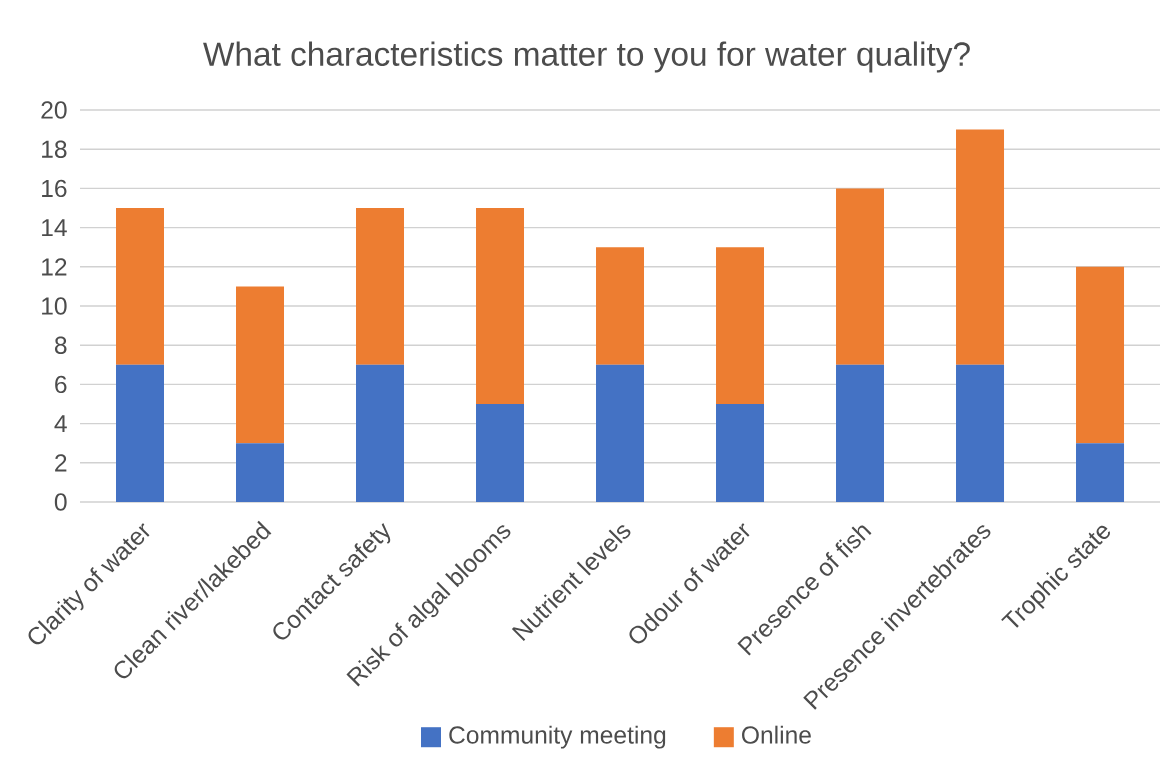 Image resolution: width=1173 pixels, height=767 pixels. Describe the element at coordinates (61, 384) in the screenshot. I see `y-tick-label: 6` at that location.